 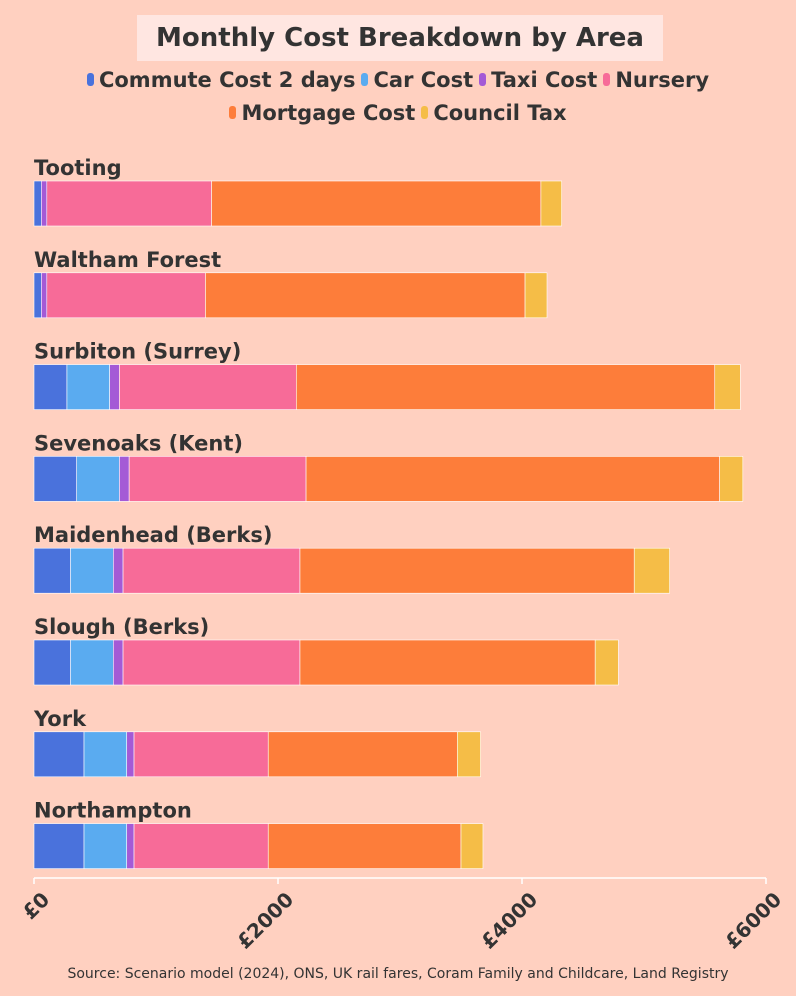 What do you see at coordinates (36, 905) in the screenshot?
I see `x-tick-label: £0` at bounding box center [36, 905].